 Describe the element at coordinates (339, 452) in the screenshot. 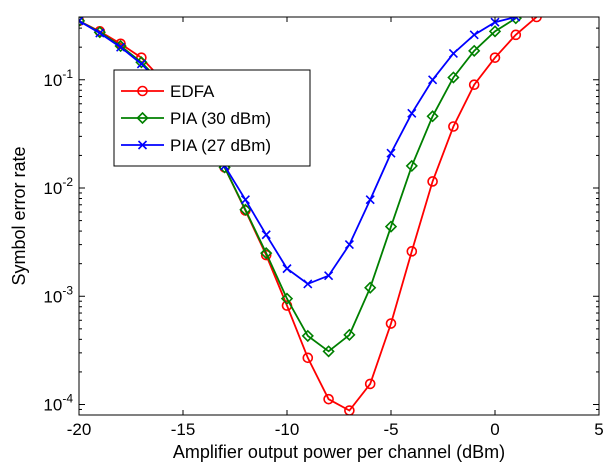

I see `x-axis-label: Amplifier output power per channel (dBm)` at that location.